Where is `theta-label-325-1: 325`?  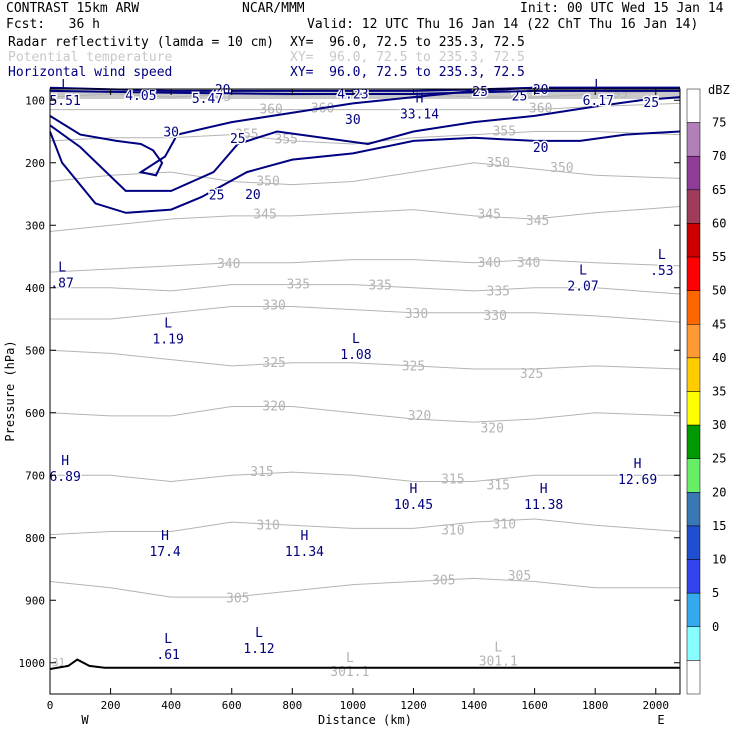 theta-label-325-1: 325 is located at coordinates (413, 367).